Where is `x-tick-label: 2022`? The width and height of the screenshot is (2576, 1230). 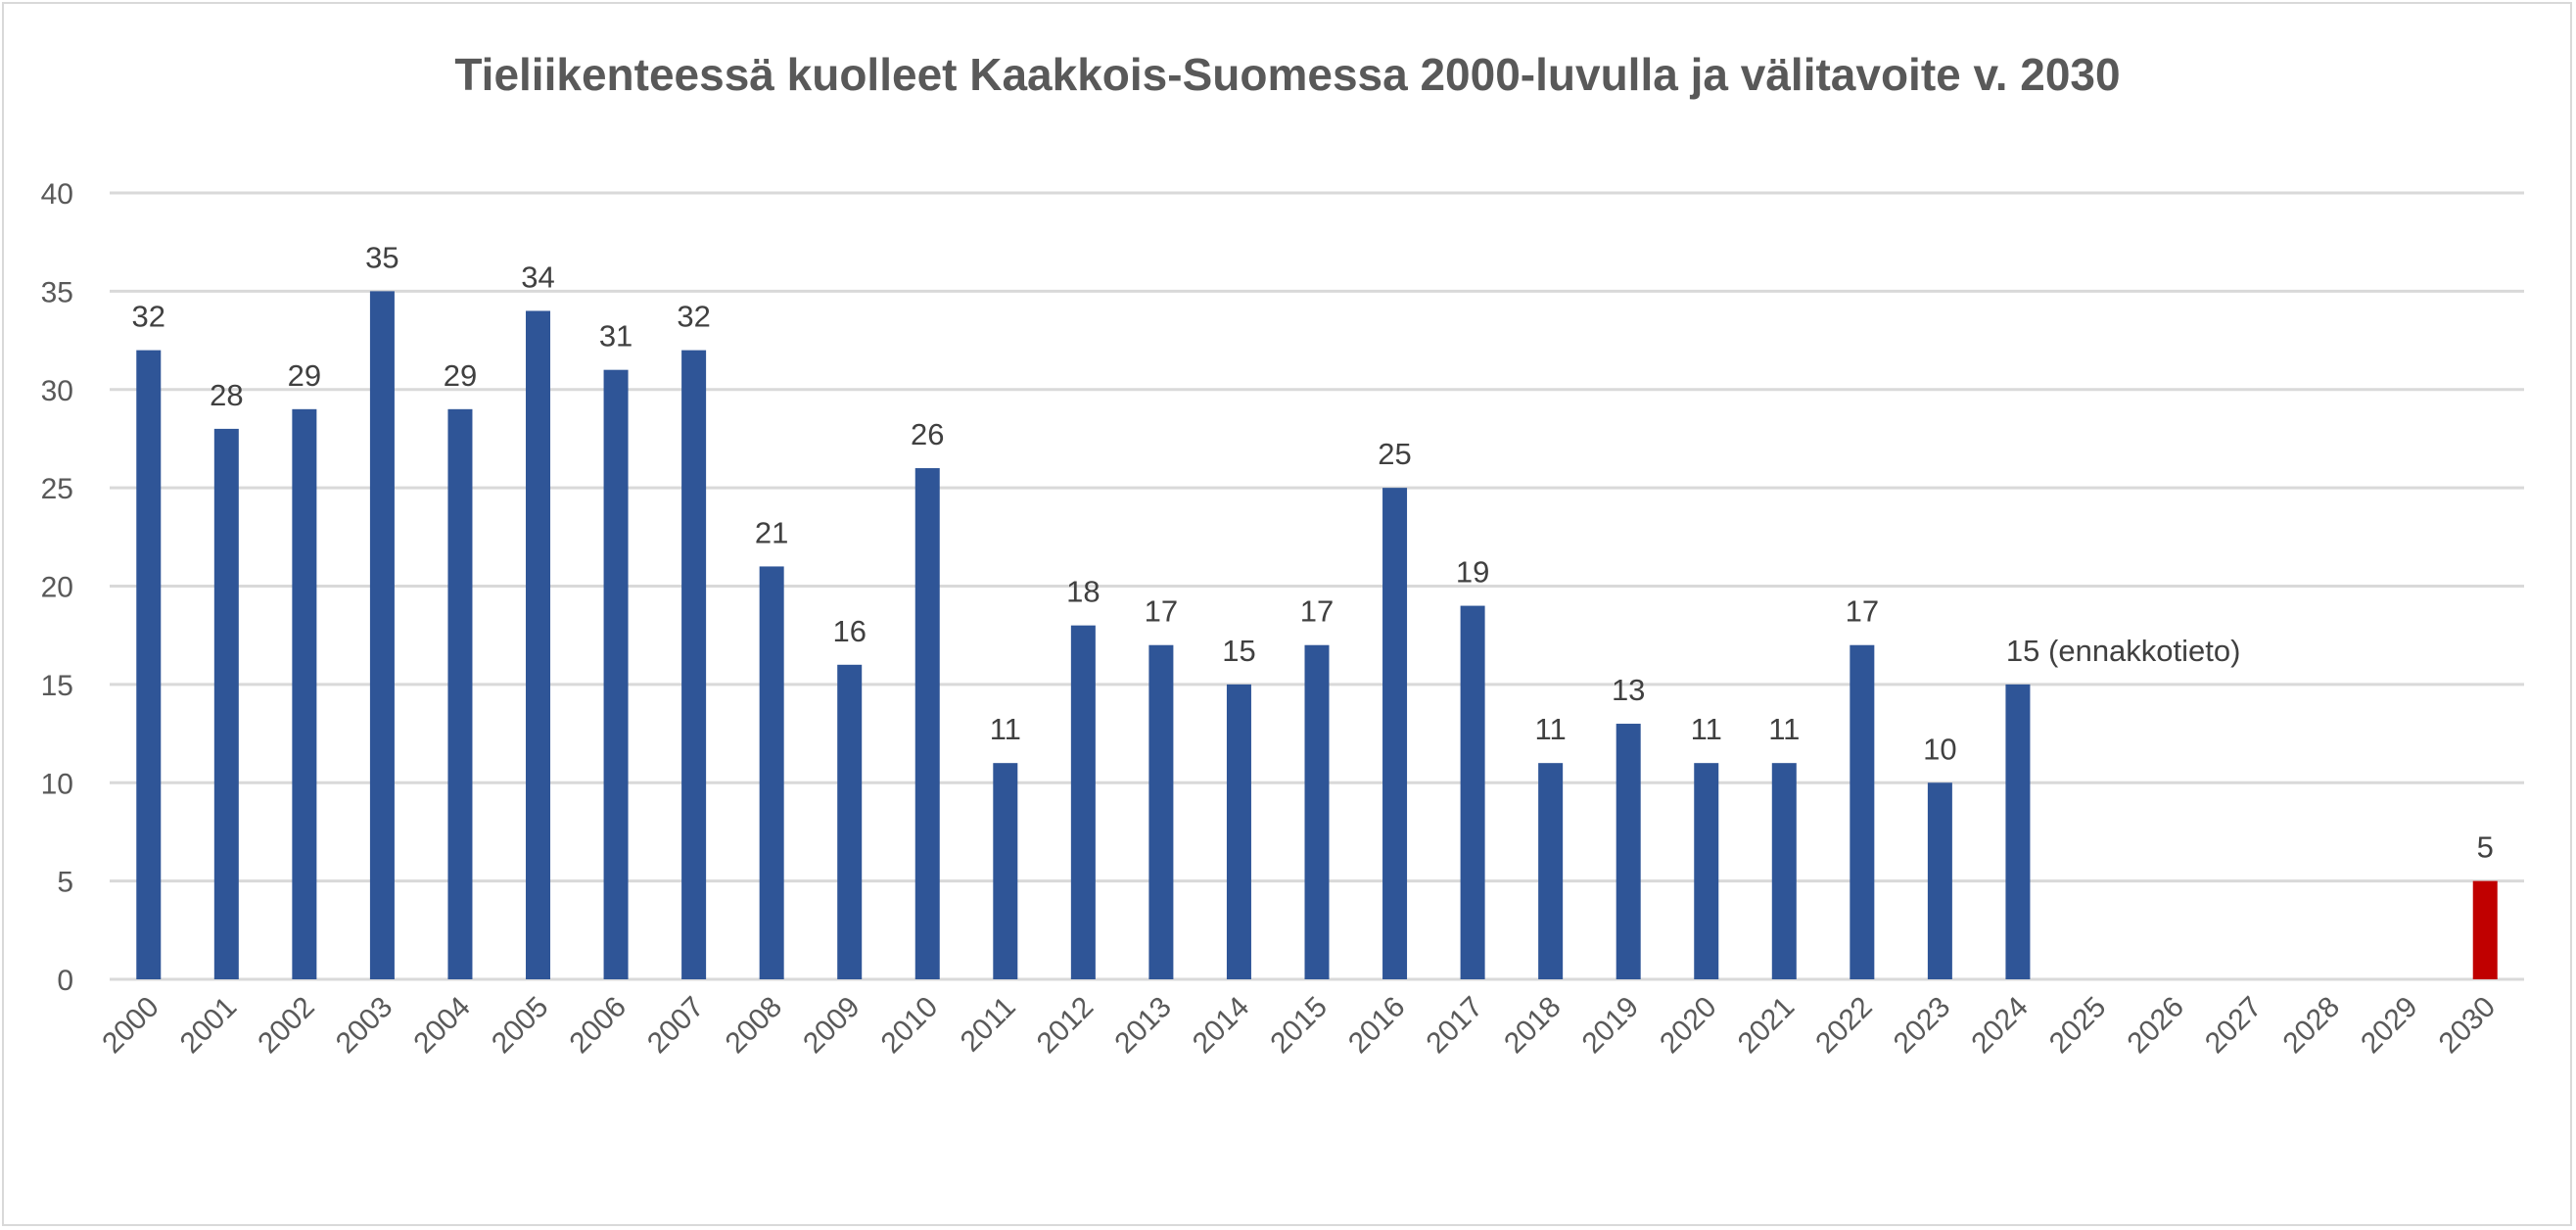 x-tick-label: 2022 is located at coordinates (1844, 1026).